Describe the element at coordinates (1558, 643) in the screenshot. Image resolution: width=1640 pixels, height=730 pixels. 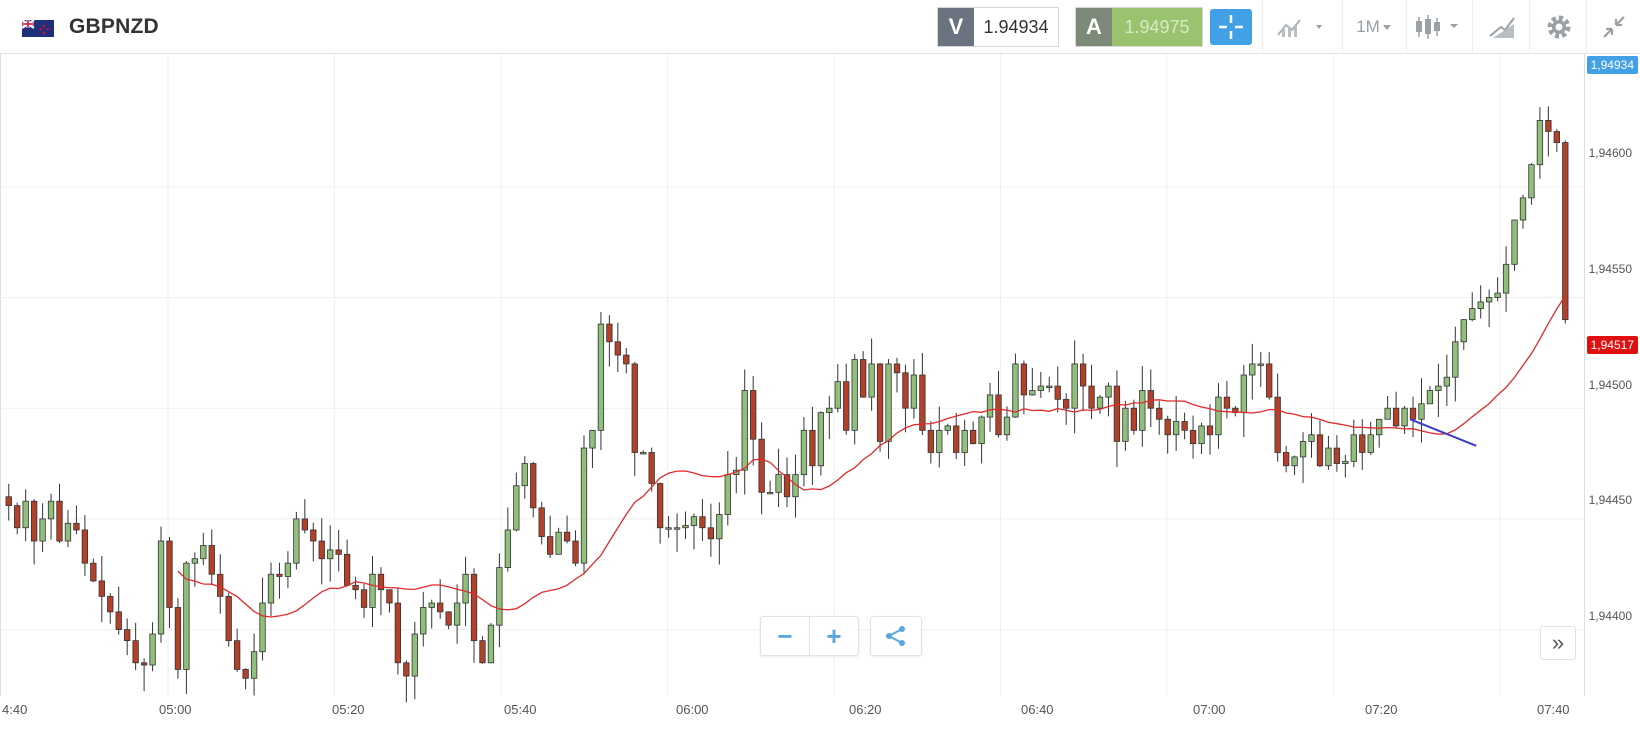
I see `scroll-to-latest-button: »` at that location.